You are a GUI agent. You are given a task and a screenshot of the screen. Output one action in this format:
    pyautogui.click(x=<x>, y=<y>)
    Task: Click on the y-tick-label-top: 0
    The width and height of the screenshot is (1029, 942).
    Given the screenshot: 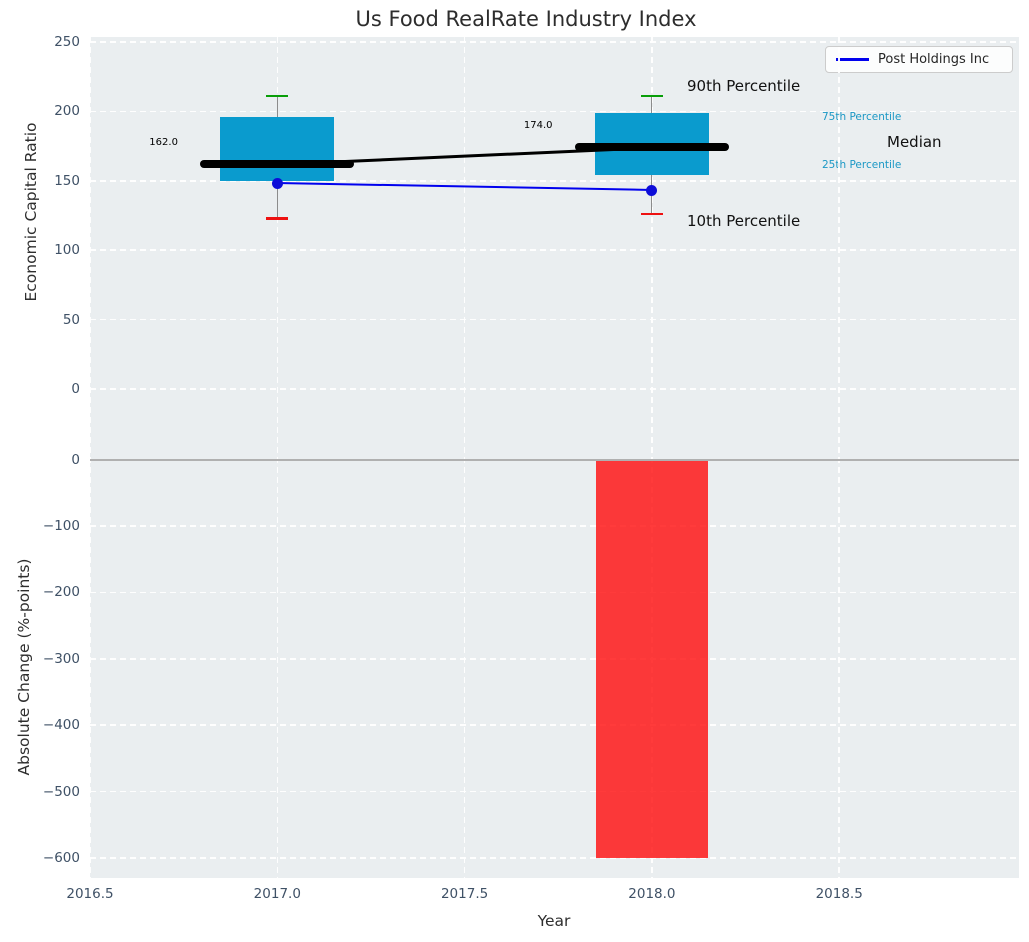 What is the action you would take?
    pyautogui.click(x=75, y=389)
    